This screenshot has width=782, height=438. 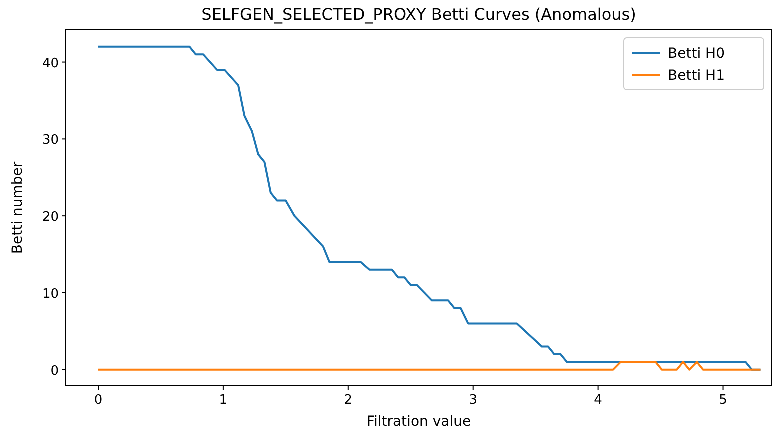 What do you see at coordinates (473, 400) in the screenshot?
I see `x-tick-label: 3` at bounding box center [473, 400].